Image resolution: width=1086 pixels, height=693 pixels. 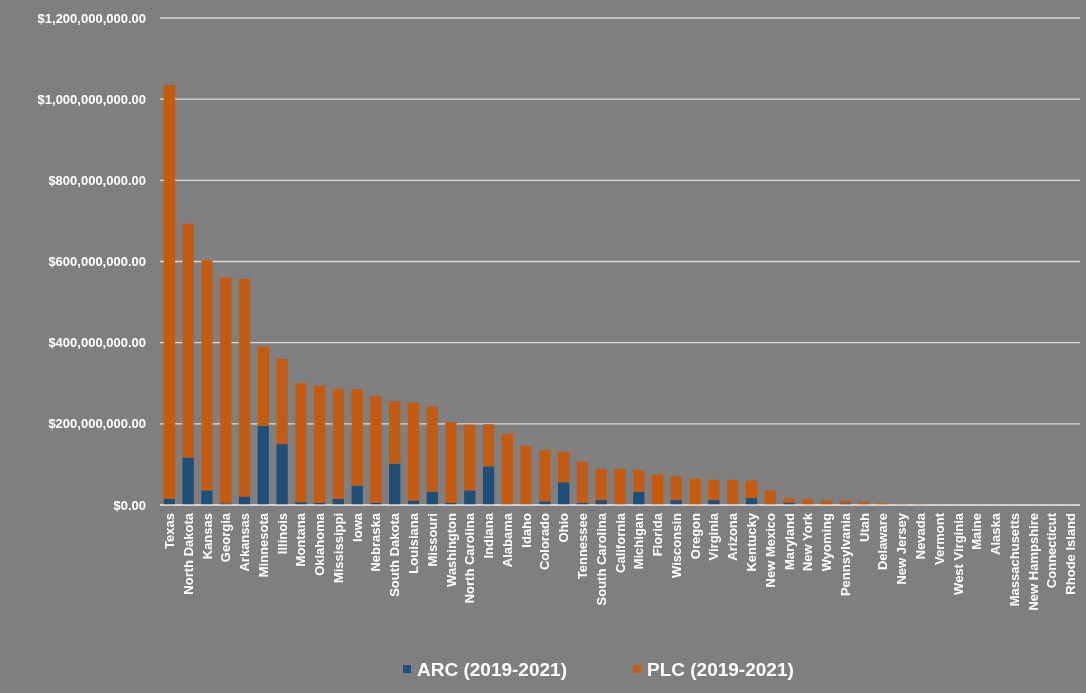 I want to click on x-tick-label: Utah, so click(x=864, y=527).